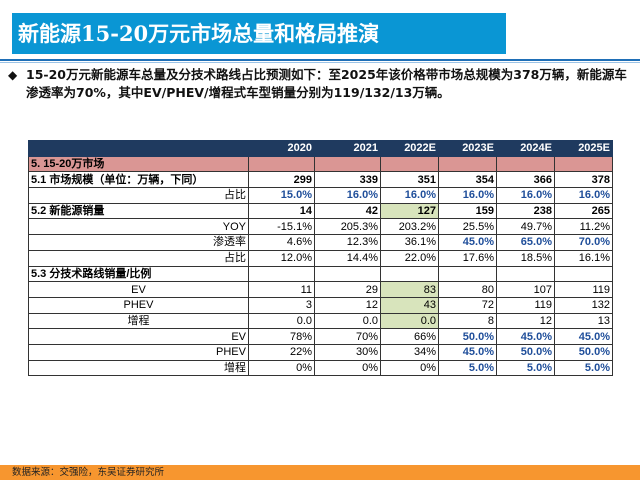 The height and width of the screenshot is (480, 640). What do you see at coordinates (320, 164) in the screenshot?
I see `table-row: 5. 15-20万市场` at bounding box center [320, 164].